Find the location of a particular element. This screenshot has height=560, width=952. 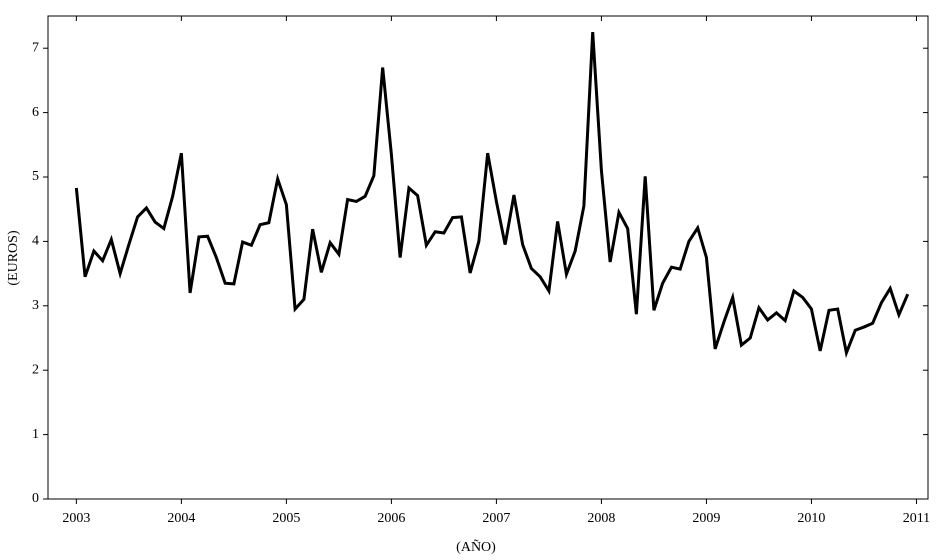

y-tick-label: 5 is located at coordinates (35, 176).